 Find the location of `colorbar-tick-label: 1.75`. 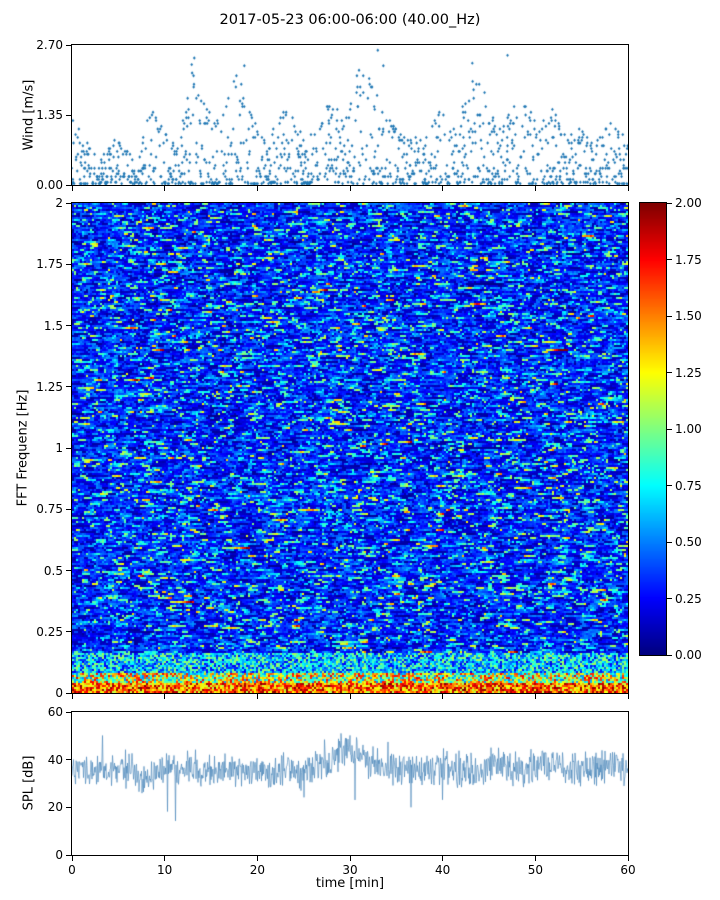

colorbar-tick-label: 1.75 is located at coordinates (688, 259).